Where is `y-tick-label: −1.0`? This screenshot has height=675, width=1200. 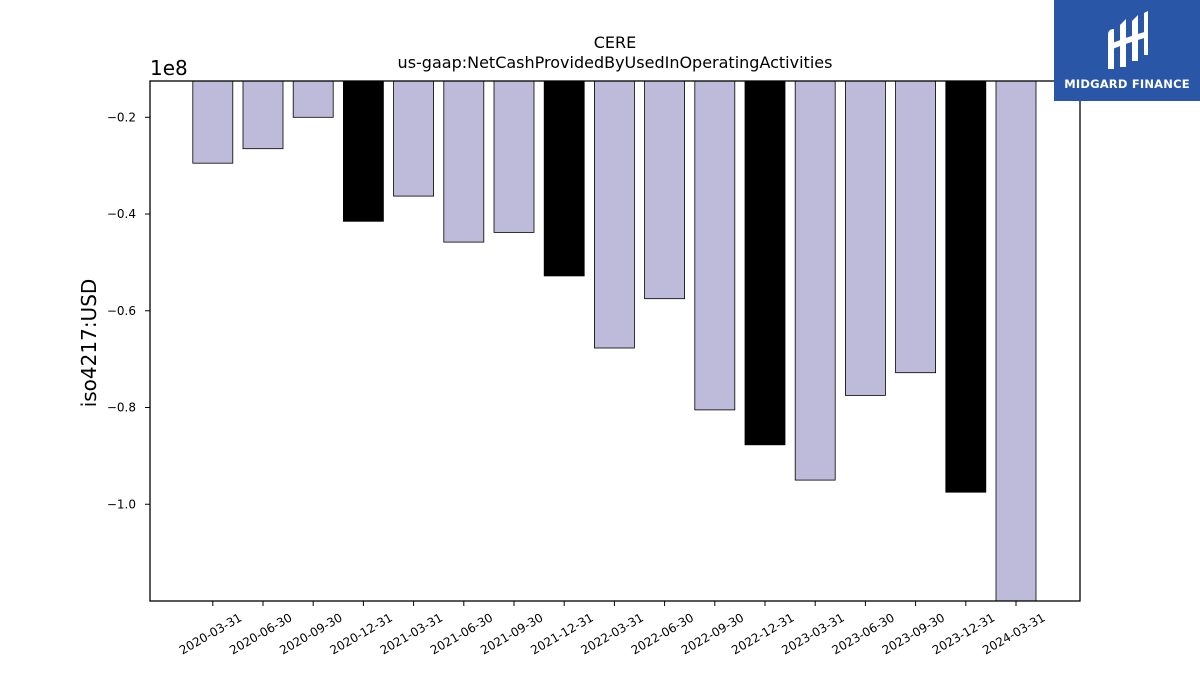 y-tick-label: −1.0 is located at coordinates (121, 504).